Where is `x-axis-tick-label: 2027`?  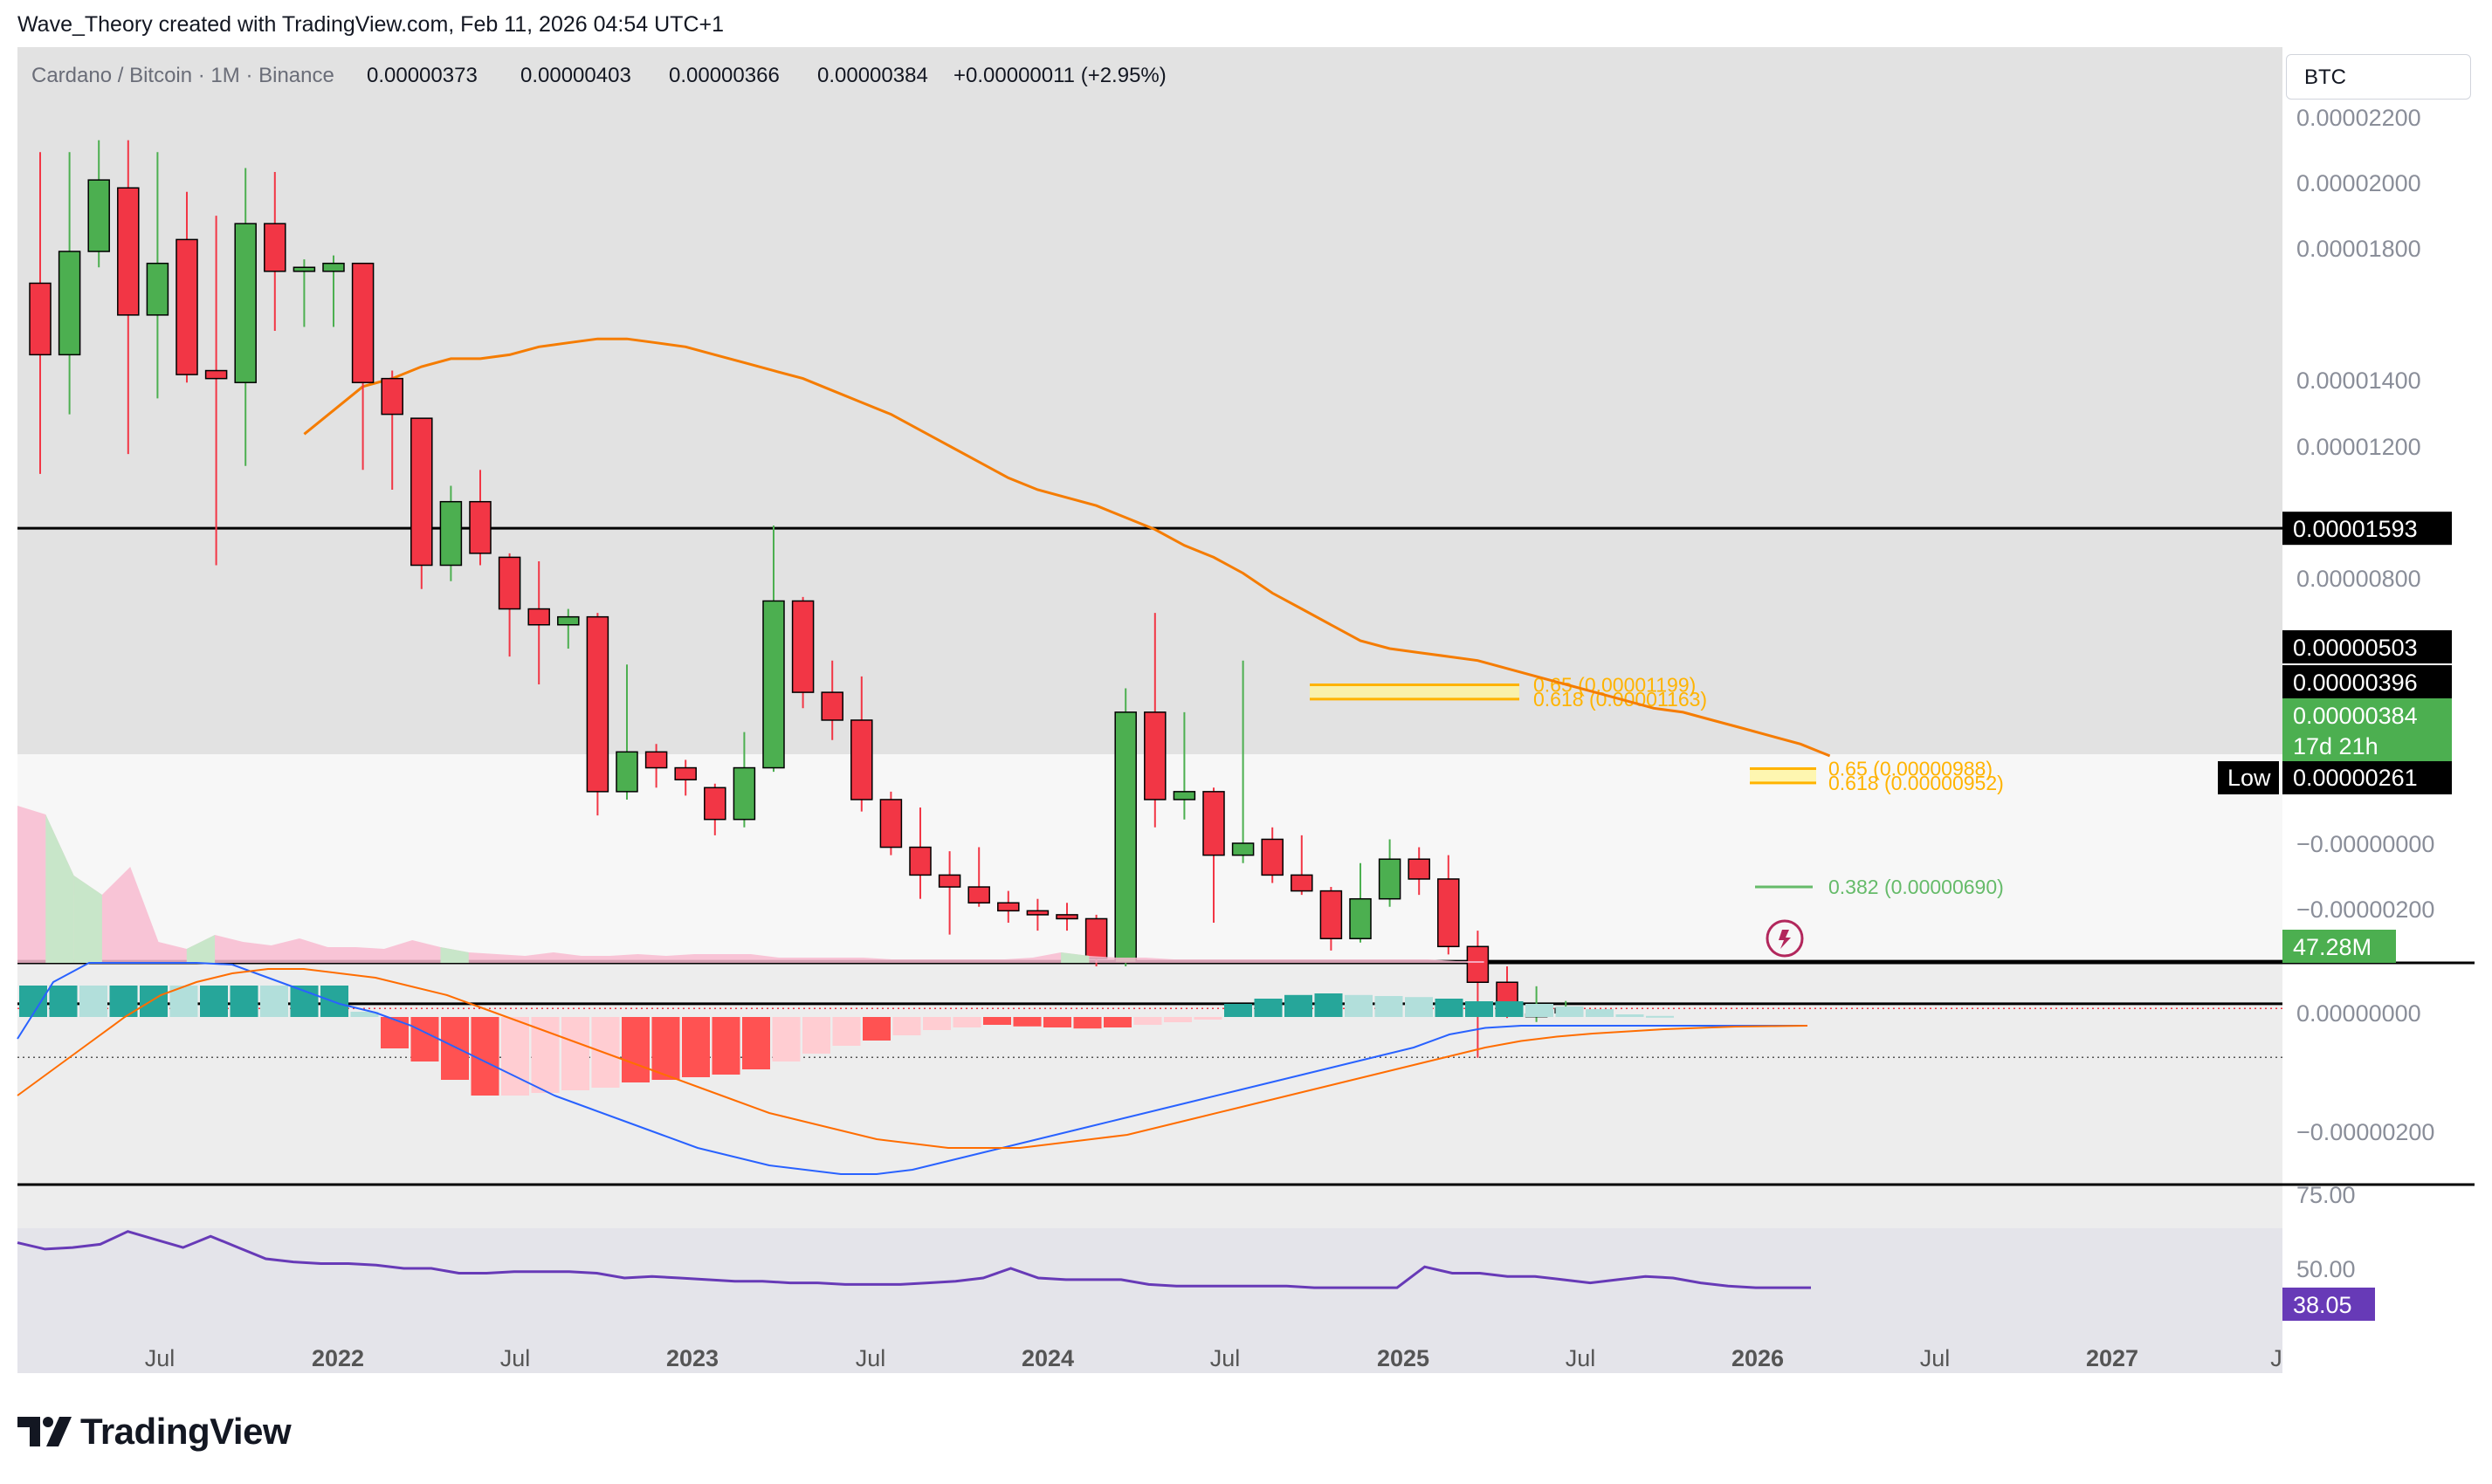
x-axis-tick-label: 2027 is located at coordinates (2112, 1358).